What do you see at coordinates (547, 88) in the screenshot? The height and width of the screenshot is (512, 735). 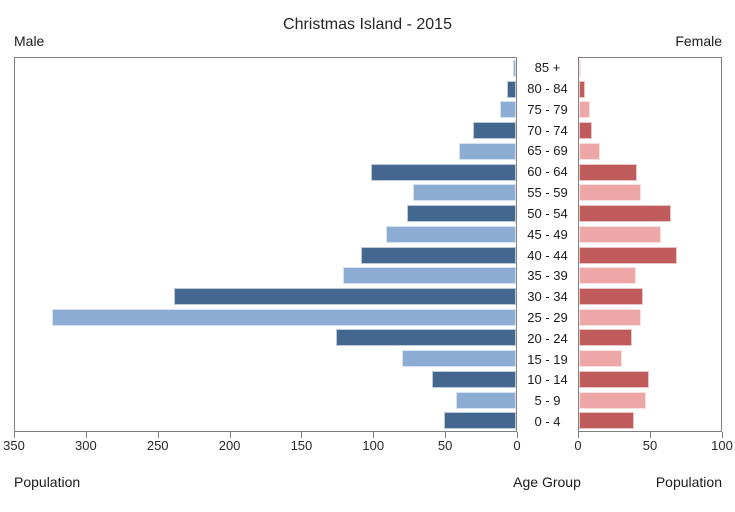 I see `age-group-label-80-84: 80 - 84` at bounding box center [547, 88].